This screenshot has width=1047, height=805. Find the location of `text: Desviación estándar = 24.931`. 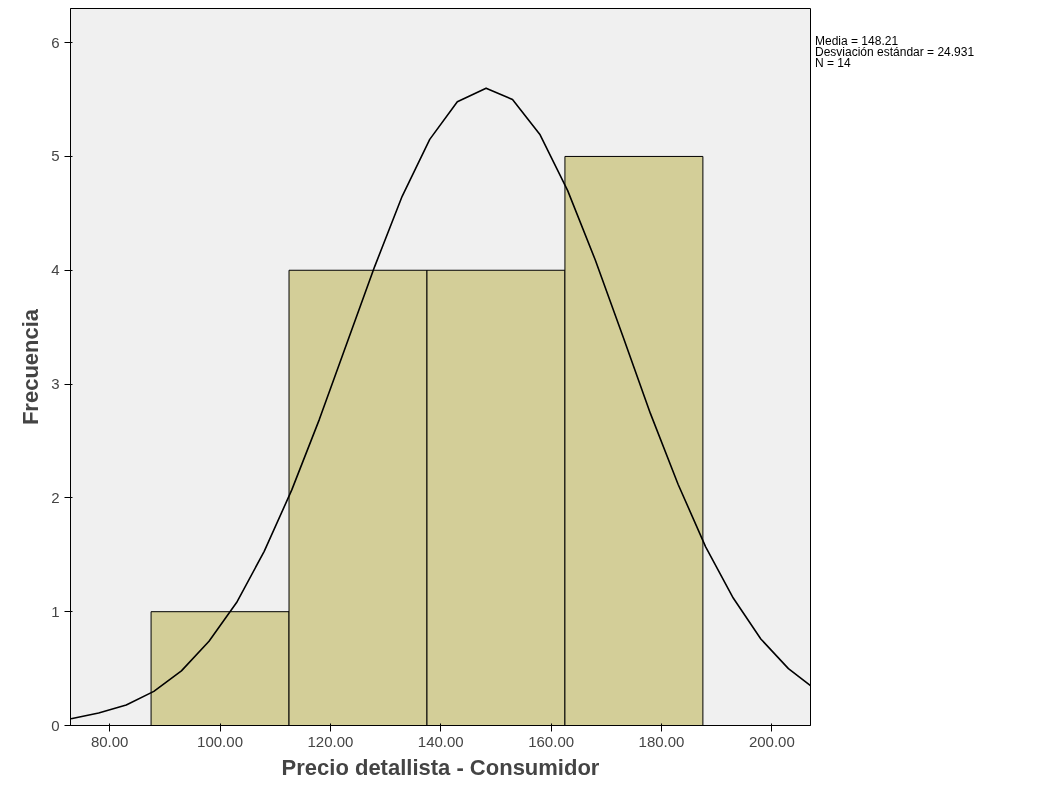

text: Desviación estándar = 24.931 is located at coordinates (895, 52).